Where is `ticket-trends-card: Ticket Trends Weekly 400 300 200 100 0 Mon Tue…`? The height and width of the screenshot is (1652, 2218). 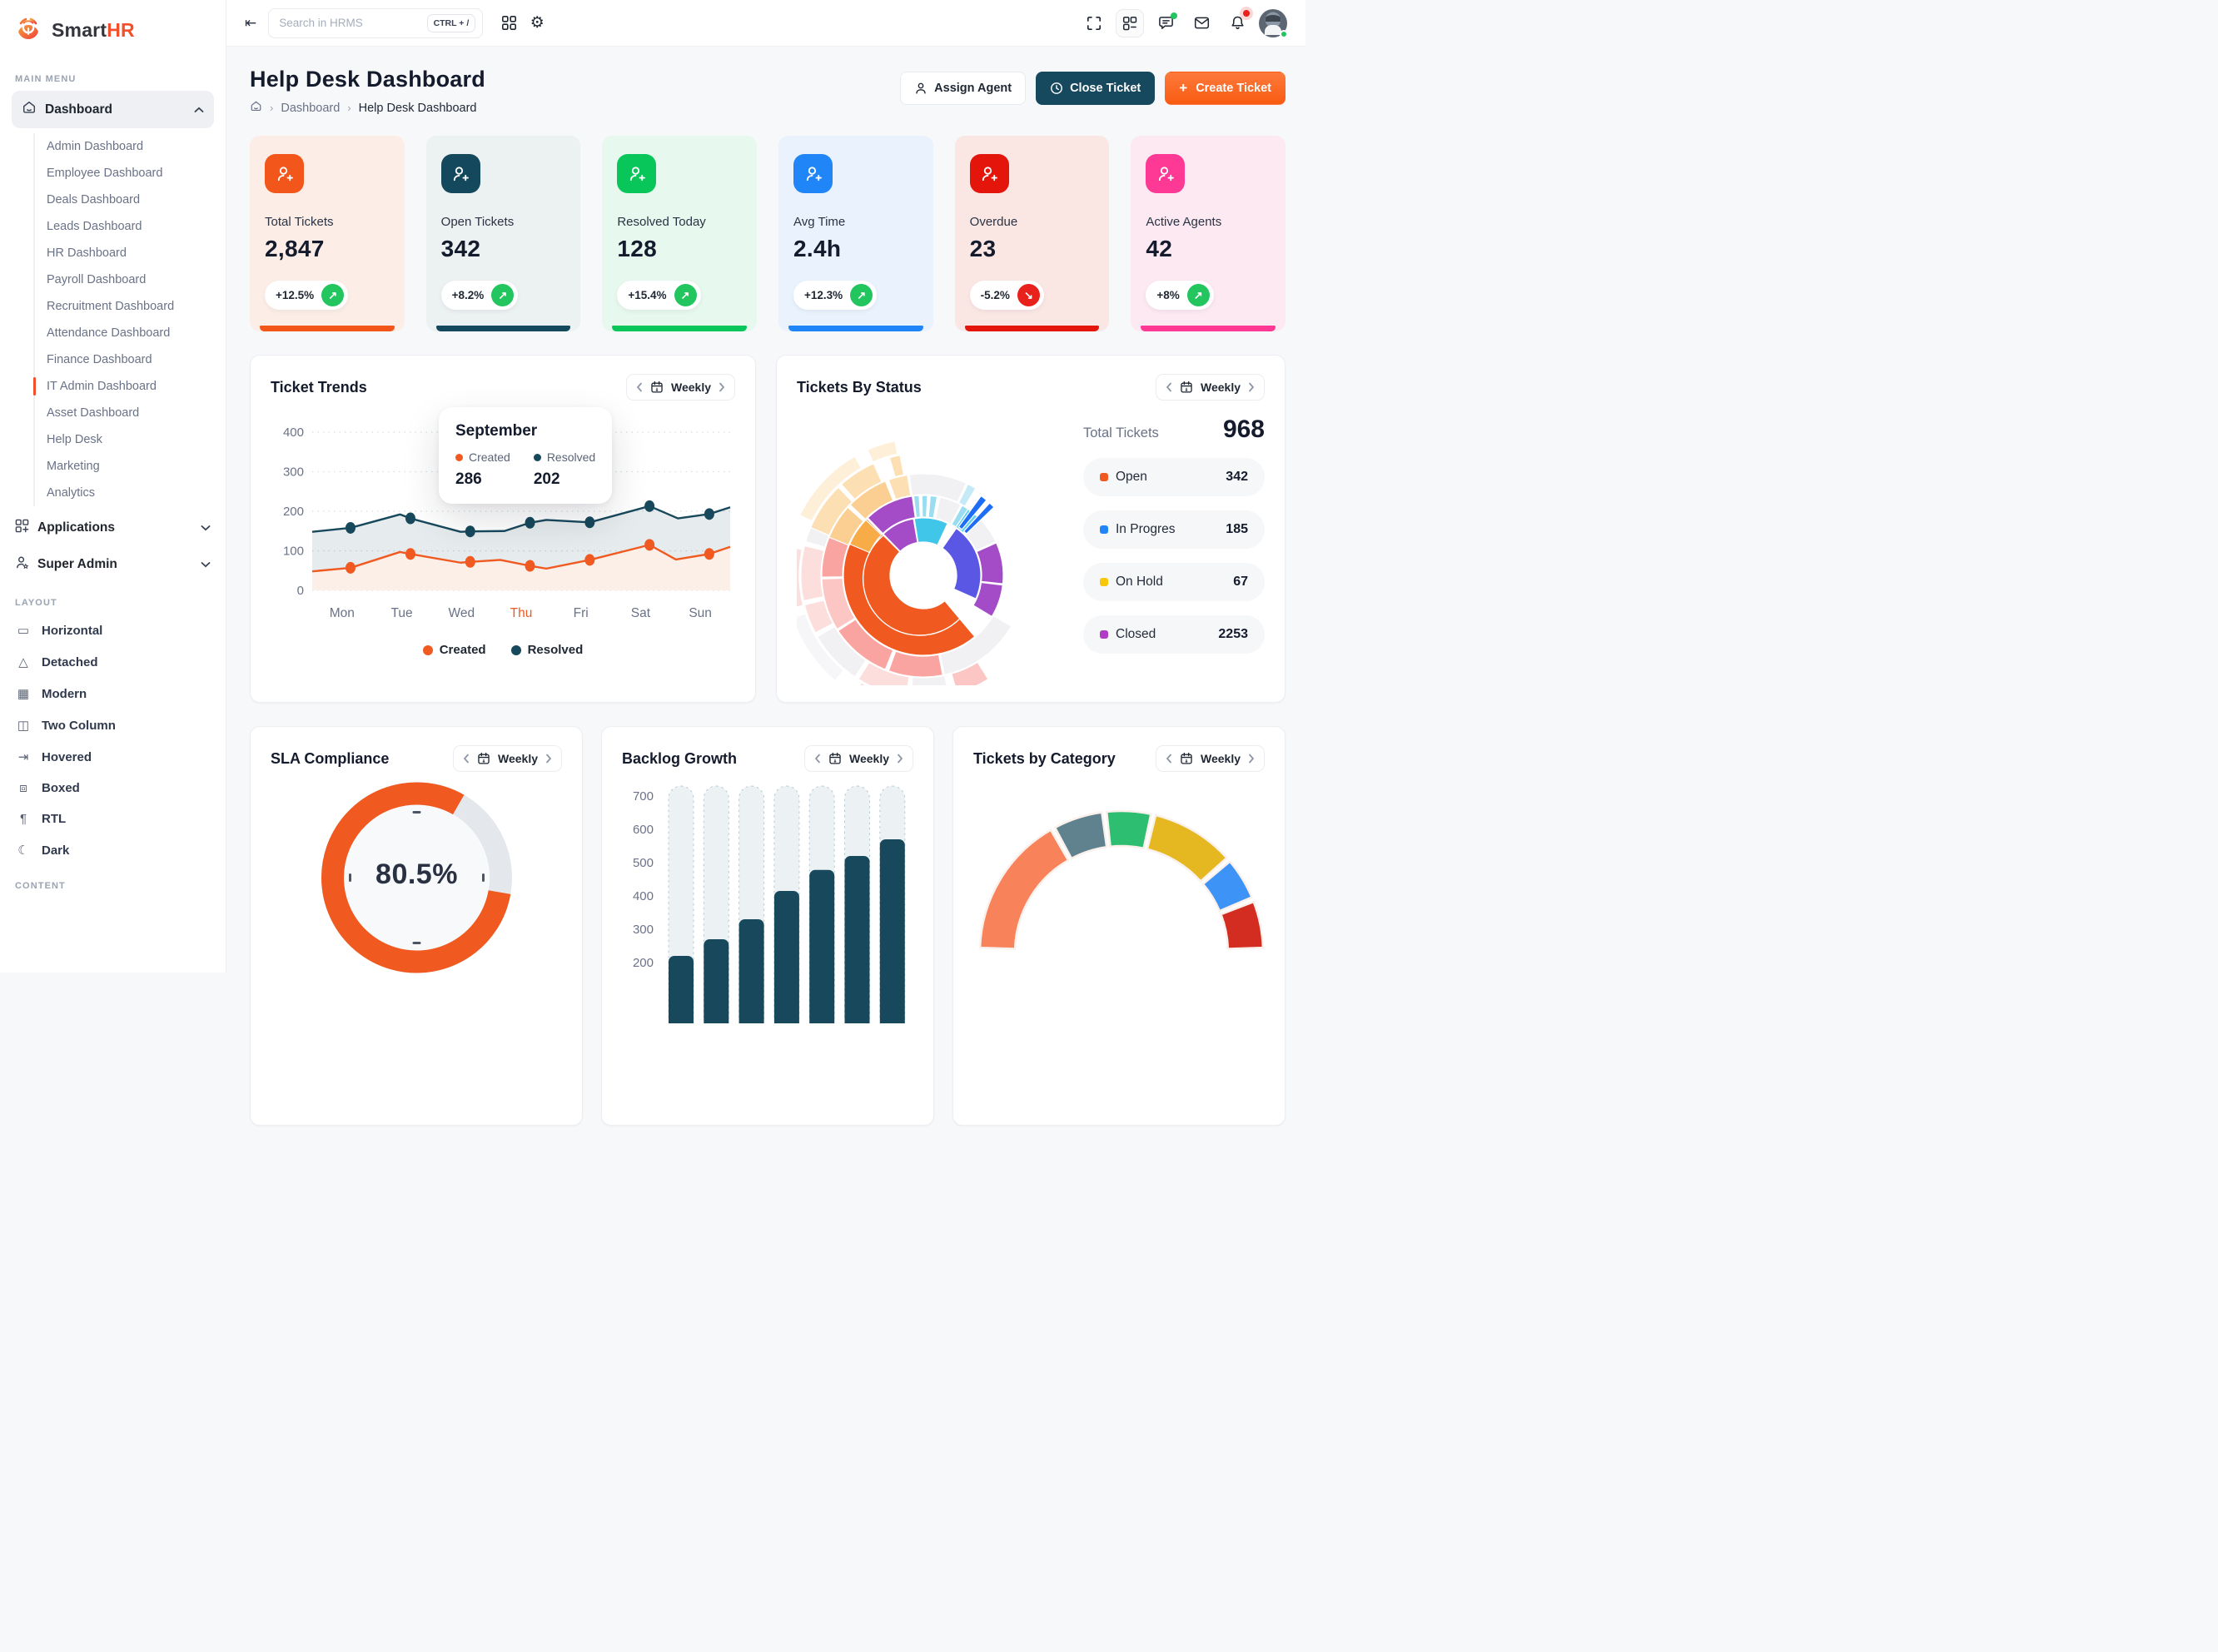
ticket-trends-card: Ticket Trends Weekly 400 300 200 100 0 Mon Tue… is located at coordinates (503, 529).